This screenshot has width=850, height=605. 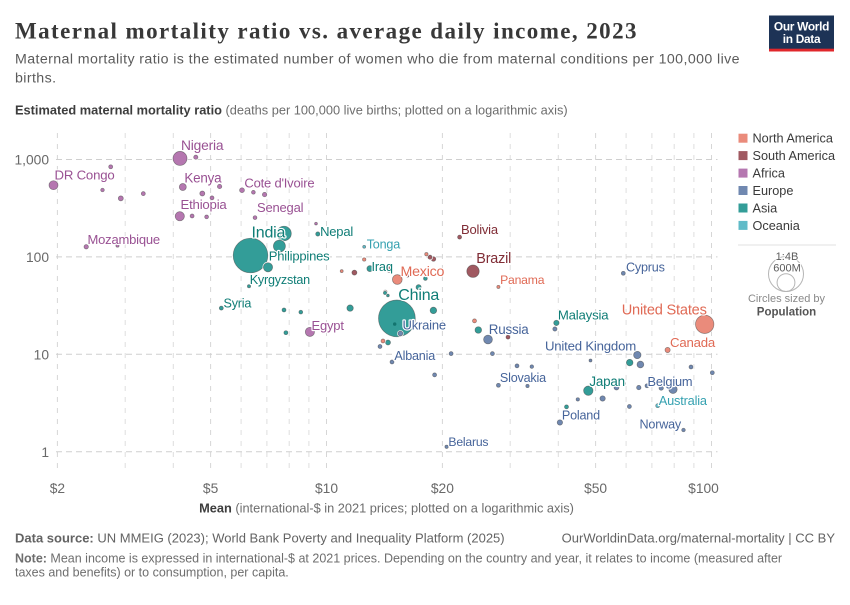 I want to click on svg-text: North America, so click(x=793, y=139).